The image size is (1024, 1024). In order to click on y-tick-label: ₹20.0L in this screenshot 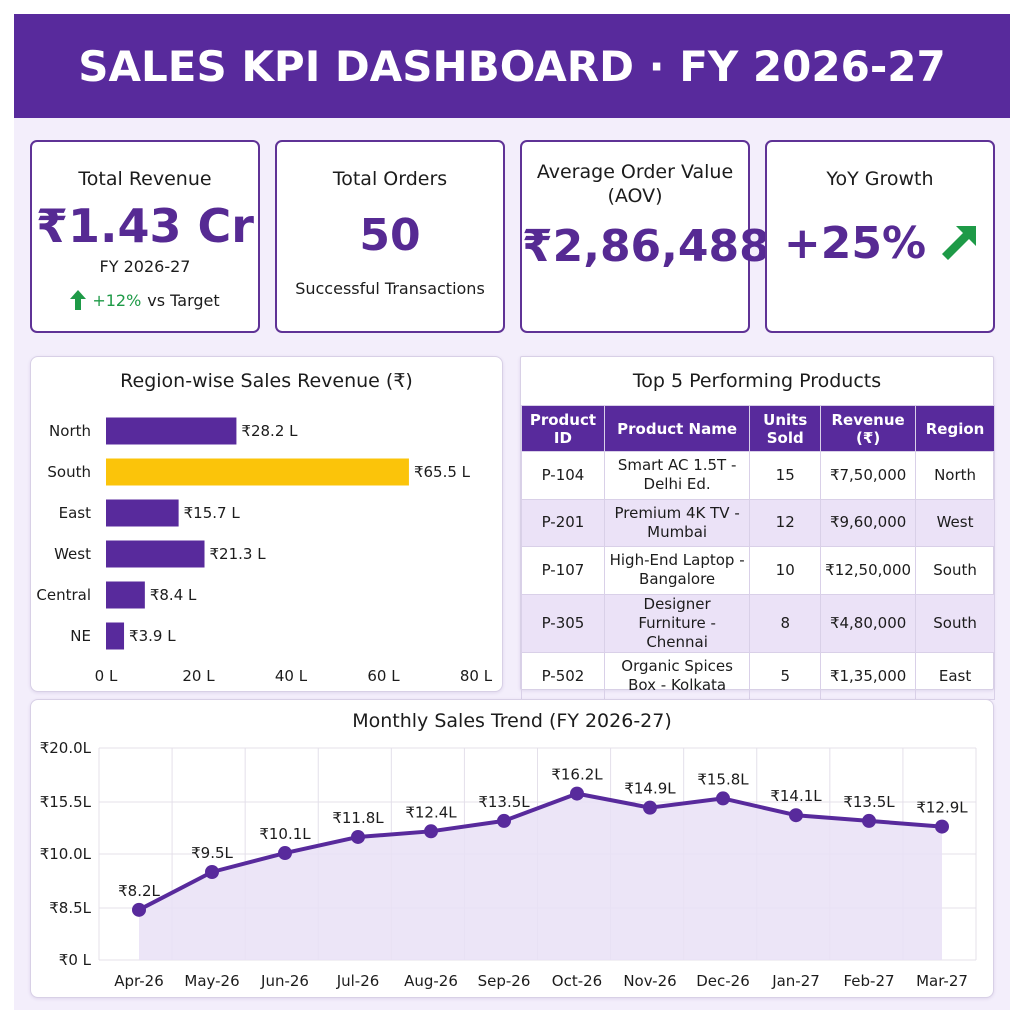, I will do `click(66, 748)`.